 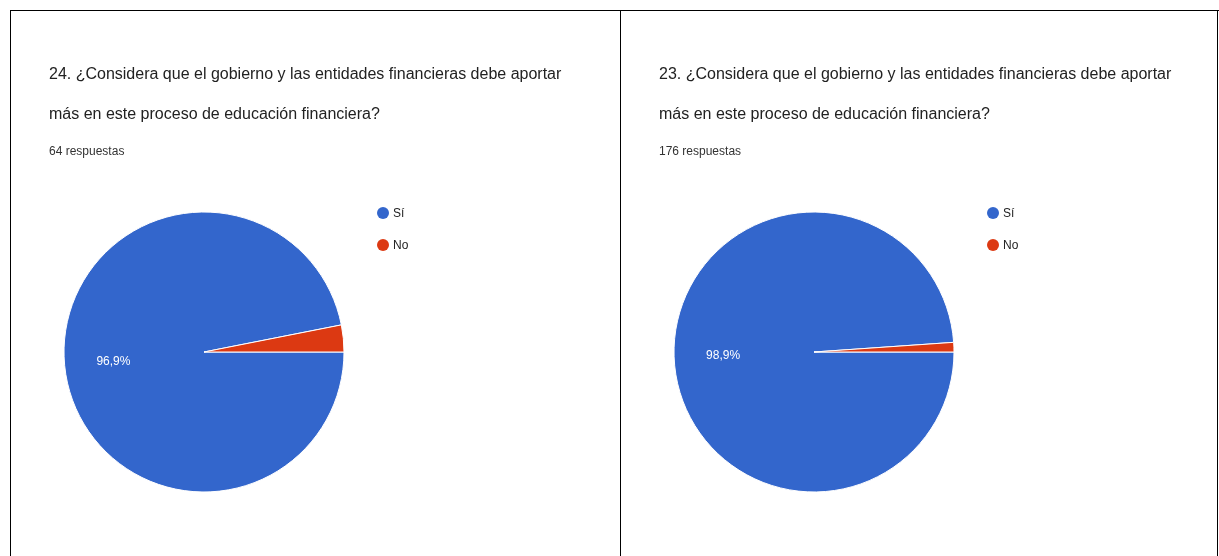 What do you see at coordinates (700, 151) in the screenshot?
I see `chart-subtitle: 176 respuestas` at bounding box center [700, 151].